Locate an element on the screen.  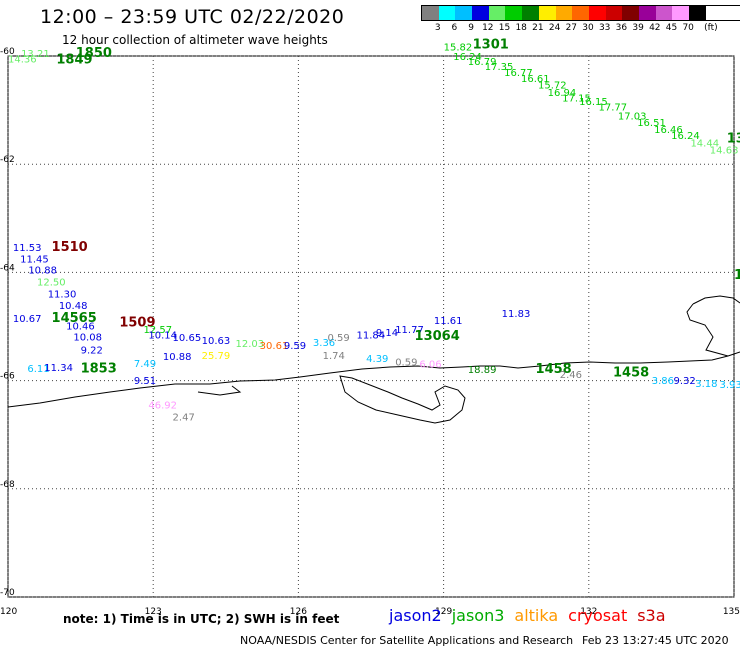
wave-height-label: 10.63 is located at coordinates (216, 341).